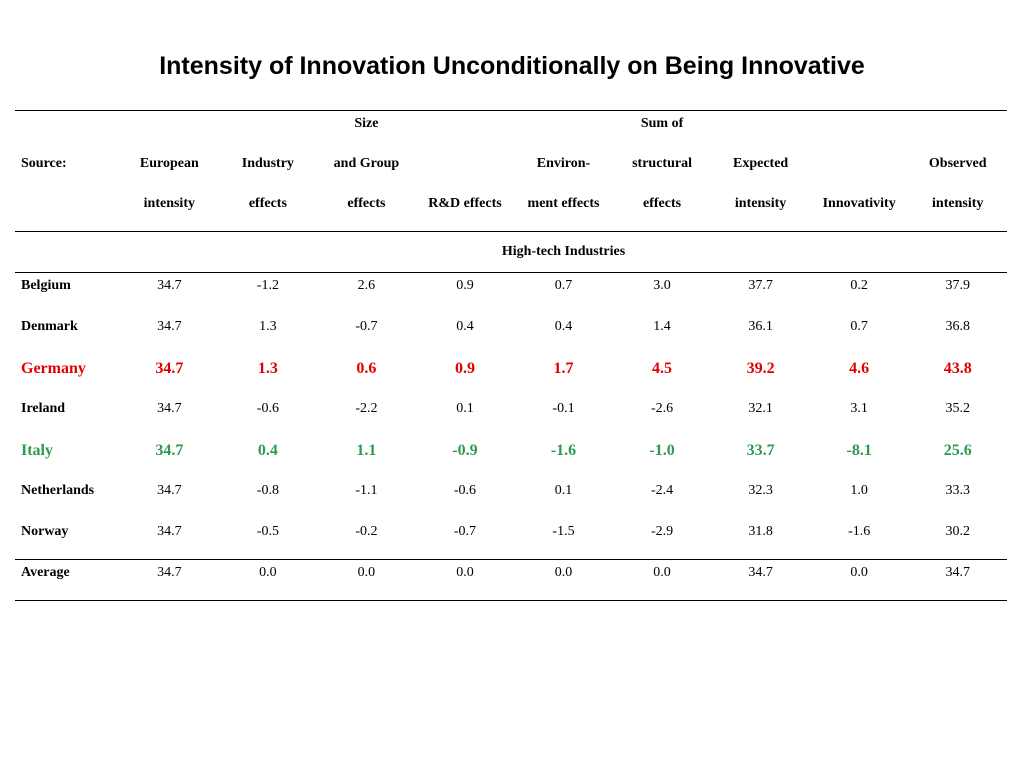  I want to click on section-spacer, so click(68, 252).